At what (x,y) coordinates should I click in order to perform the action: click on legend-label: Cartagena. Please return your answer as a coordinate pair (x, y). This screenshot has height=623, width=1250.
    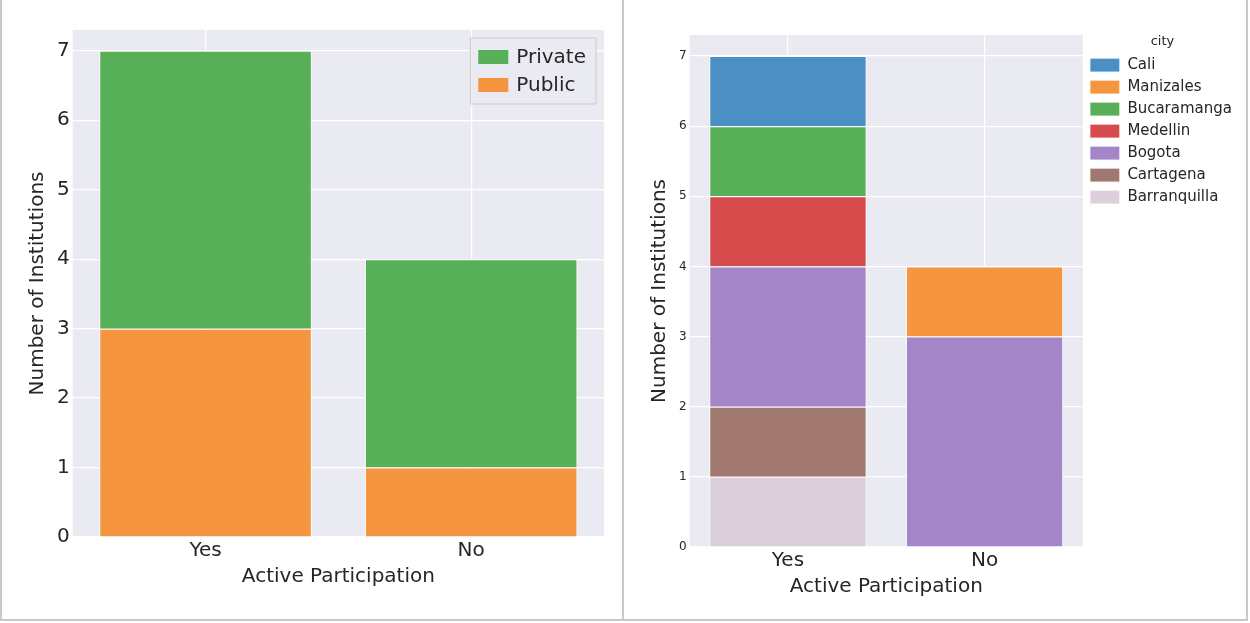
    Looking at the image, I should click on (1166, 173).